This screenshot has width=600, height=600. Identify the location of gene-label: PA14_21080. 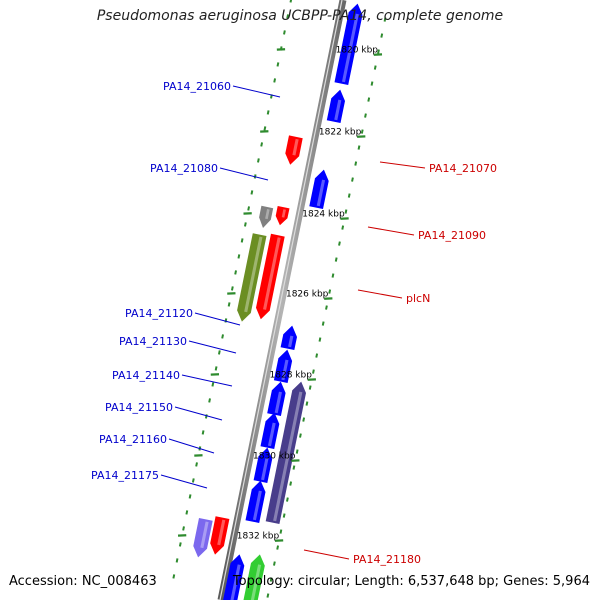
(184, 168).